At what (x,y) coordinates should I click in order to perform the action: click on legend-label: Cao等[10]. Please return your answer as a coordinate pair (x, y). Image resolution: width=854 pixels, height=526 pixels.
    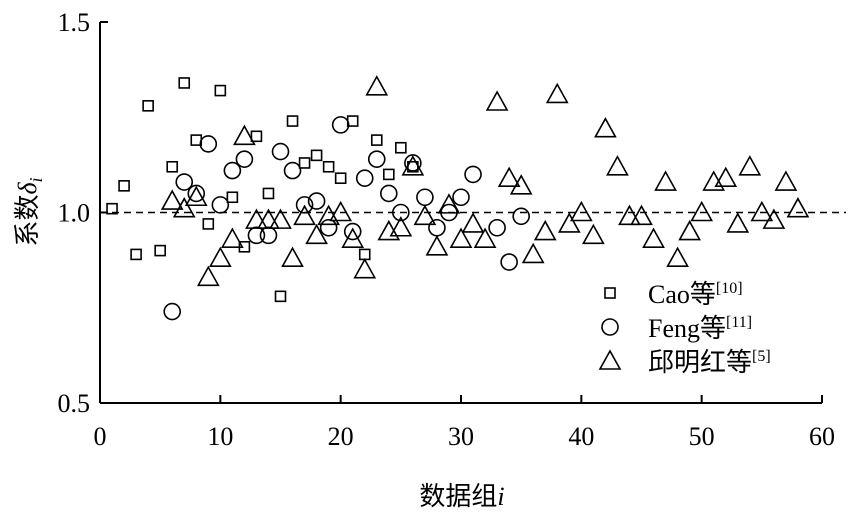
    Looking at the image, I should click on (695, 294).